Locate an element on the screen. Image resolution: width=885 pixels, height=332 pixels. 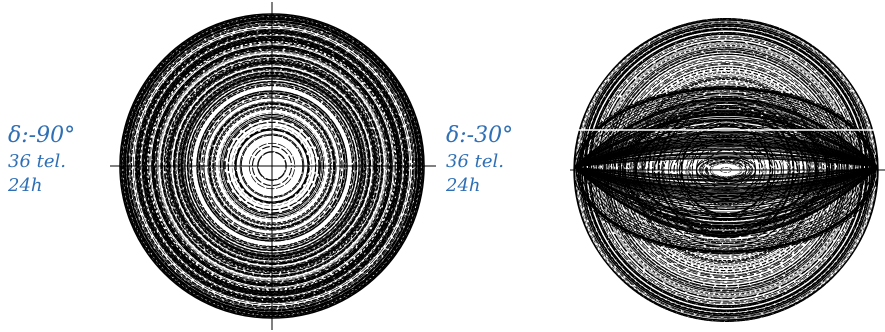
caption-right: δ:-30° 36 tel. 24h is located at coordinates (479, 159).